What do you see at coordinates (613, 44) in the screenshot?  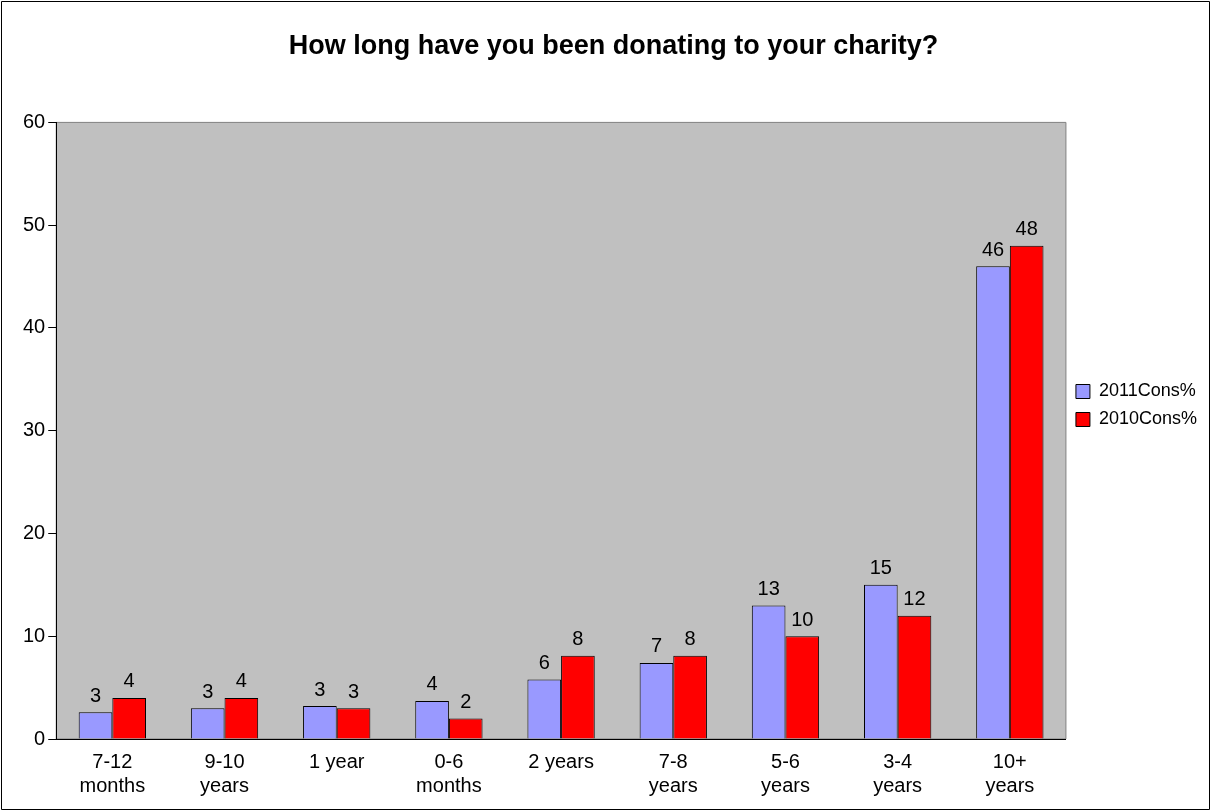 I see `chart-title: How long have you been donating to your charity?` at bounding box center [613, 44].